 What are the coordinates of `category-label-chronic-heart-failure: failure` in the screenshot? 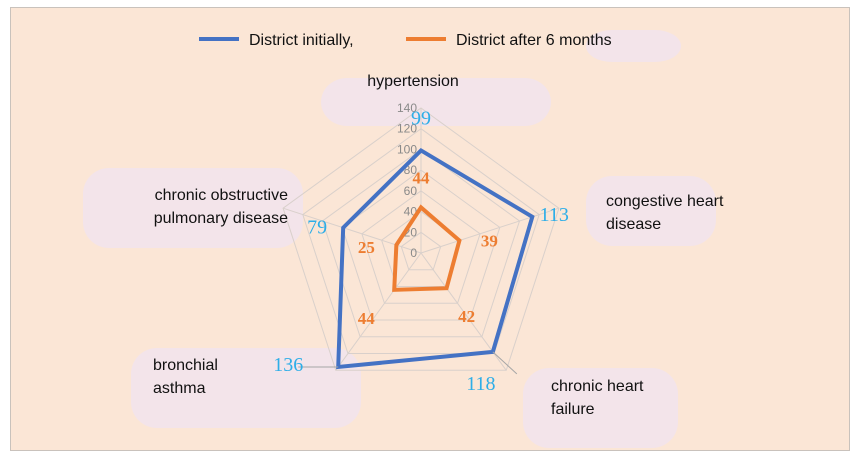 It's located at (573, 409).